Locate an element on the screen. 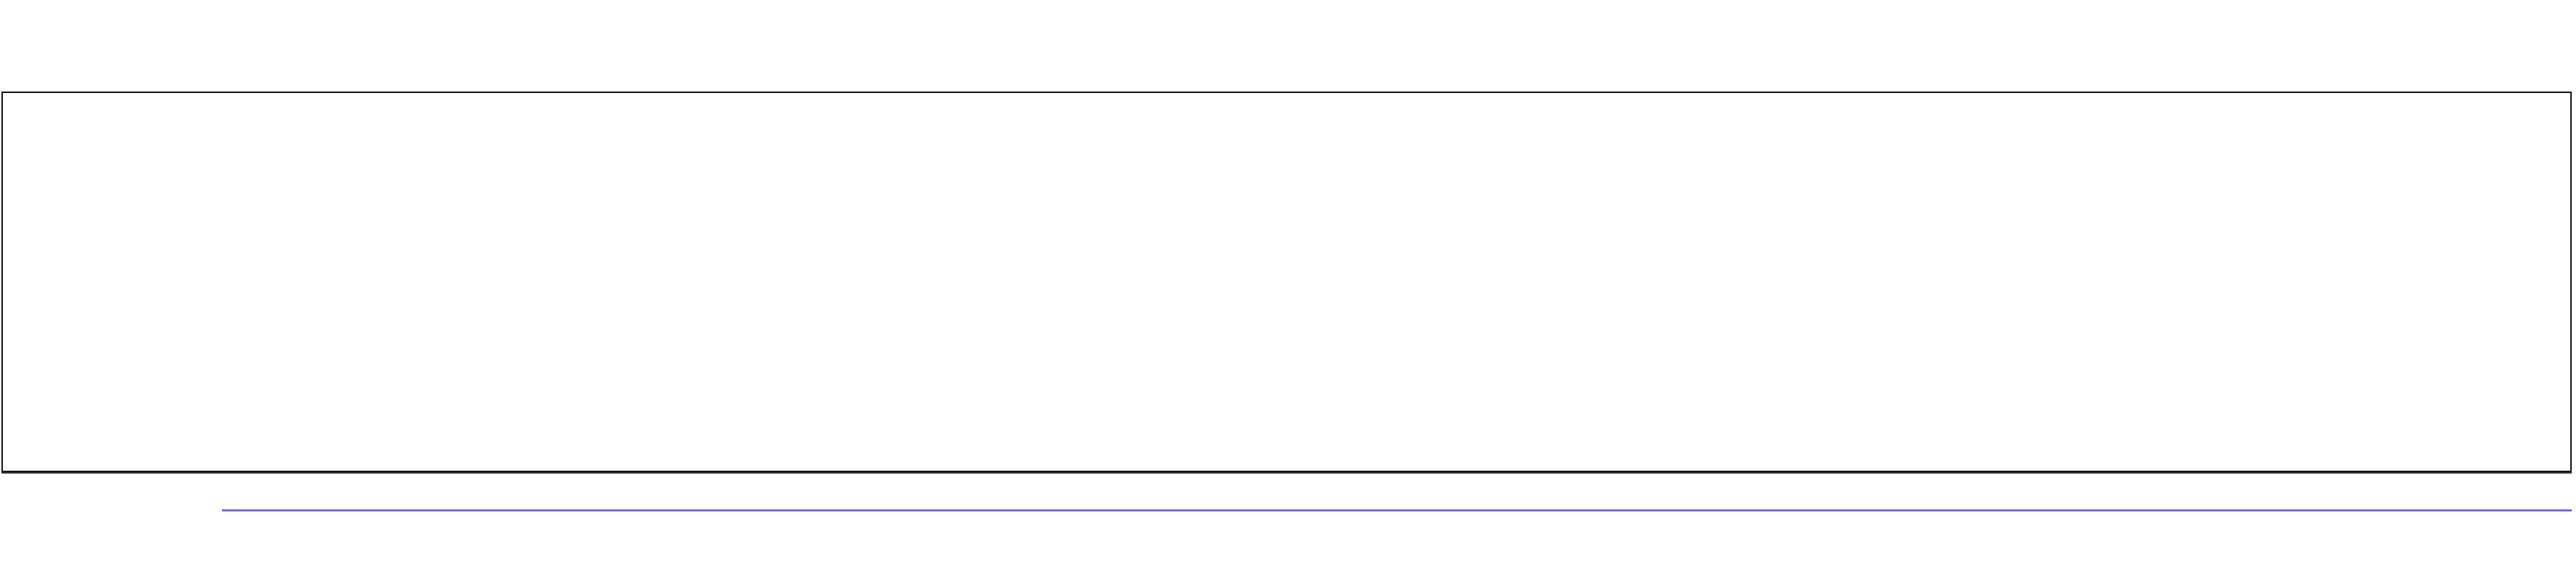 This screenshot has width=2576, height=578. coordinate-axis is located at coordinates (1286, 489).